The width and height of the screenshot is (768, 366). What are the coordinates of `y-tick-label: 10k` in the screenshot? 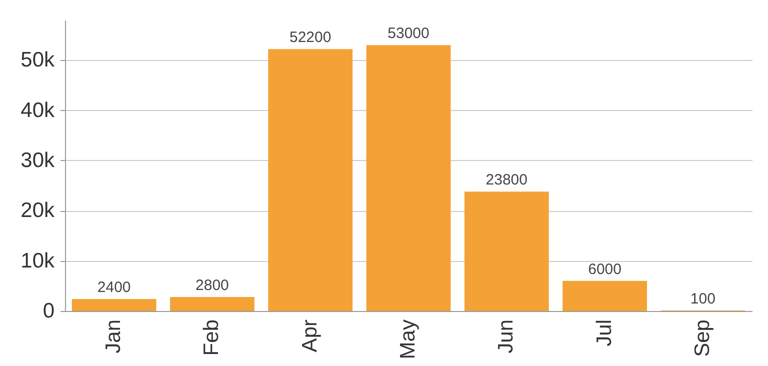 It's located at (37, 260).